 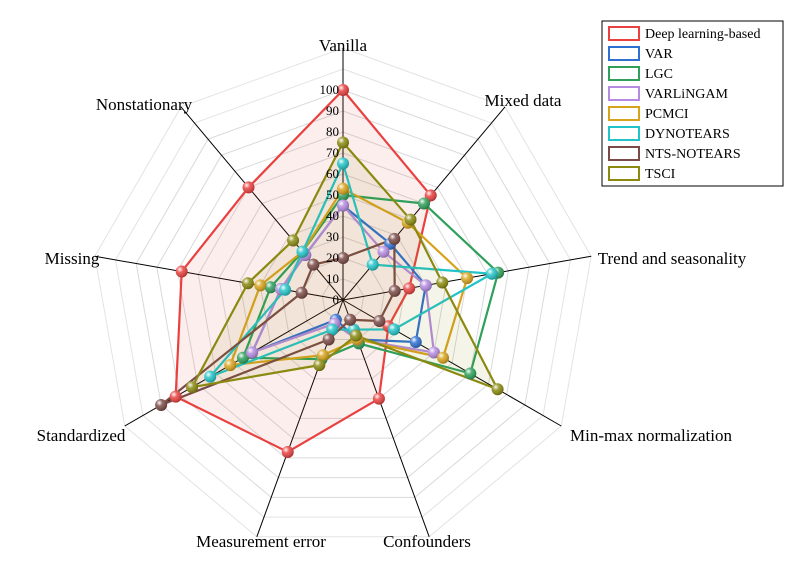 I want to click on legend-label-6: DYNOTEARS, so click(x=687, y=134).